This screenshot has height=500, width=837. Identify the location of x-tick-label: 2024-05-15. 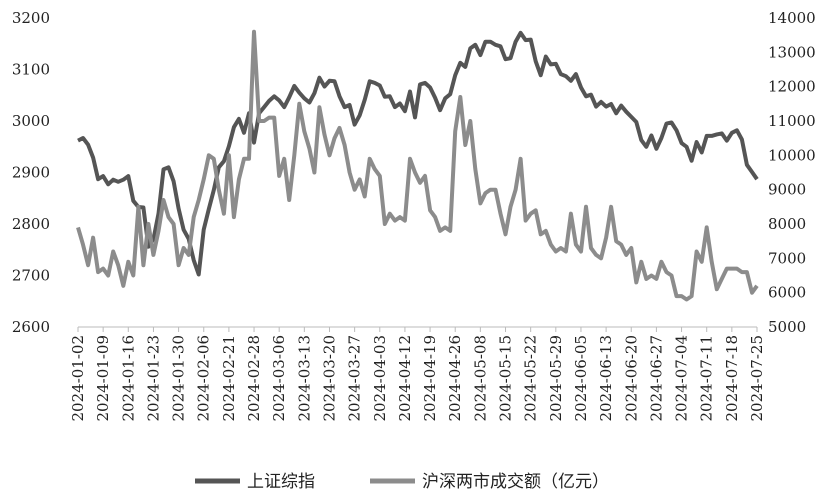
(506, 378).